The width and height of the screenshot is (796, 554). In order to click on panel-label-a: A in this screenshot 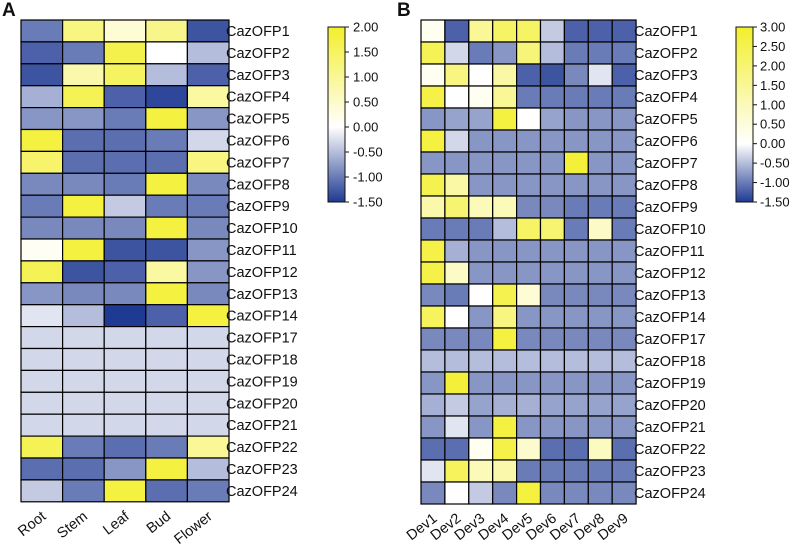, I will do `click(9, 10)`.